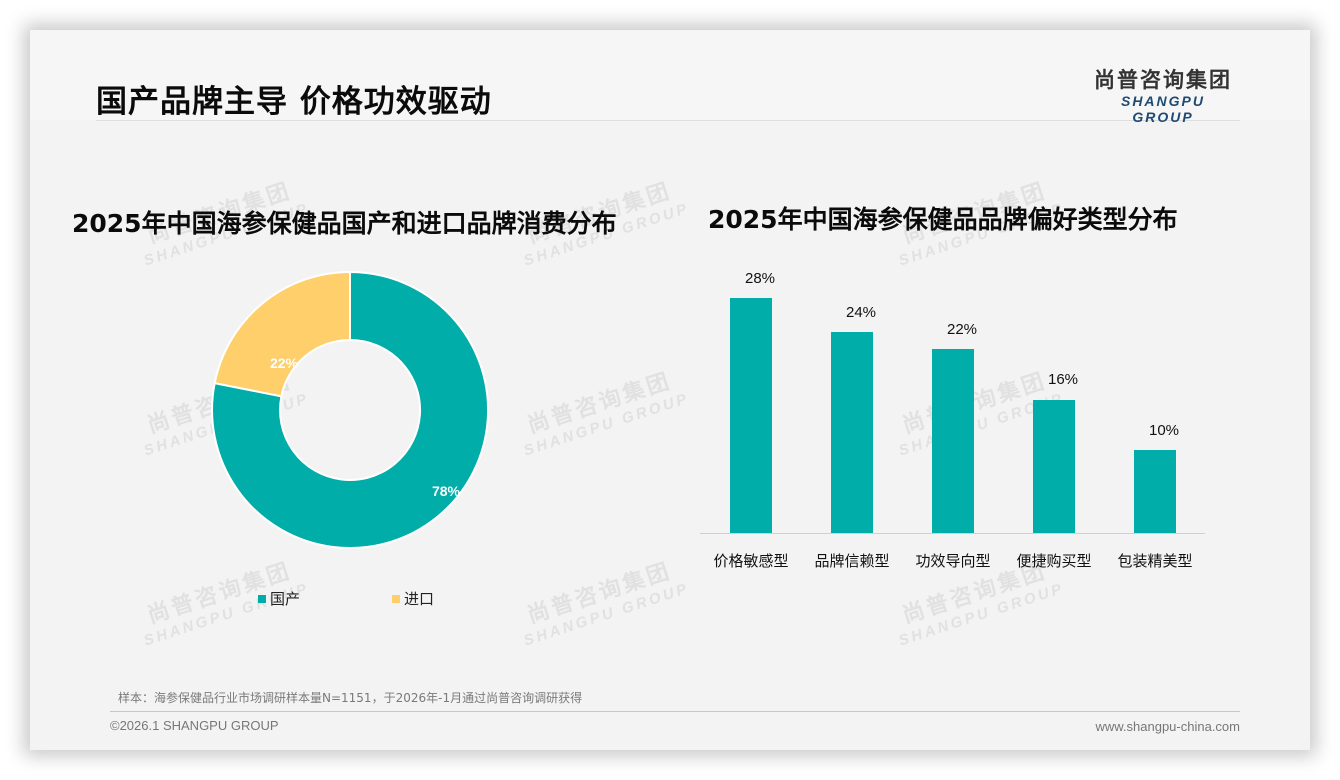 The height and width of the screenshot is (780, 1340). I want to click on legend-item-imported: 进口, so click(413, 598).